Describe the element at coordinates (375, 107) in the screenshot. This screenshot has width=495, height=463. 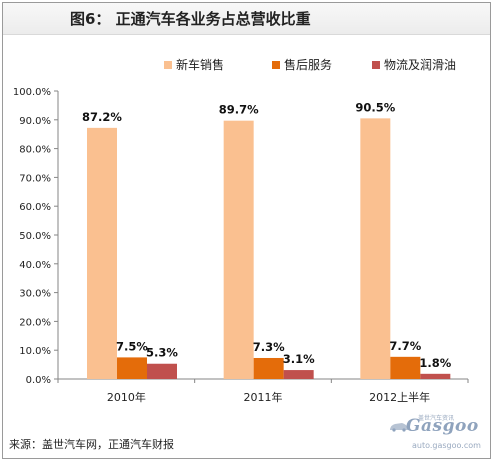
I see `data-label: 90.5%` at that location.